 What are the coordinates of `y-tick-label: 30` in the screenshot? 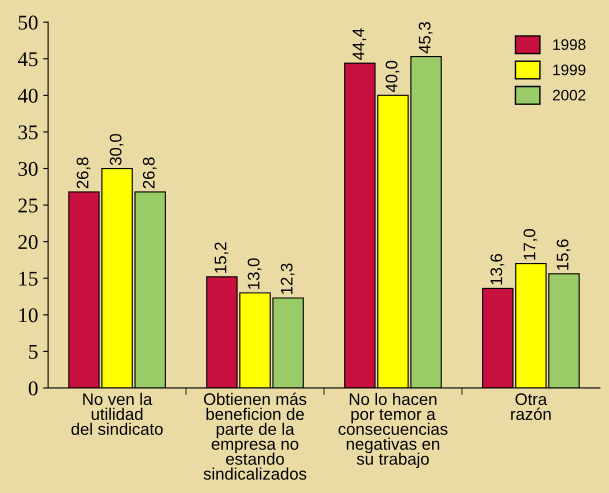 It's located at (28, 169).